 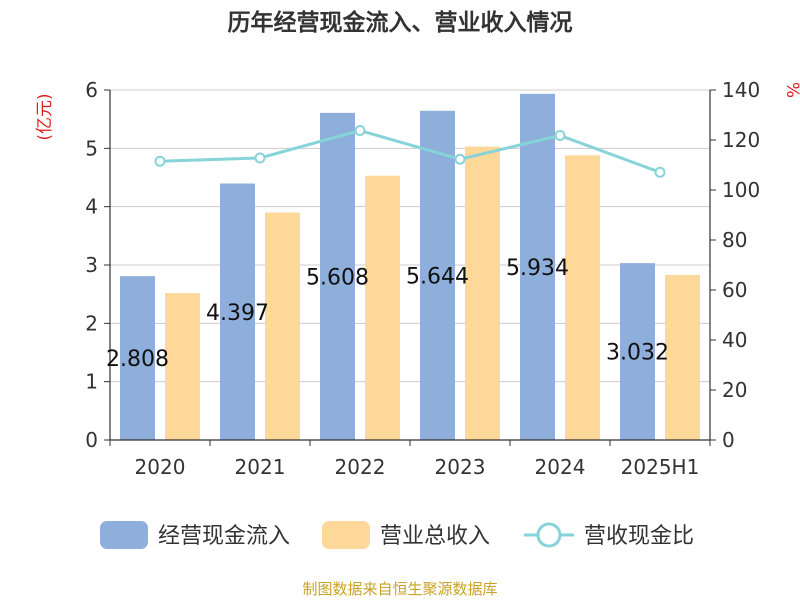 What do you see at coordinates (741, 190) in the screenshot?
I see `y-tick-label-right: 100` at bounding box center [741, 190].